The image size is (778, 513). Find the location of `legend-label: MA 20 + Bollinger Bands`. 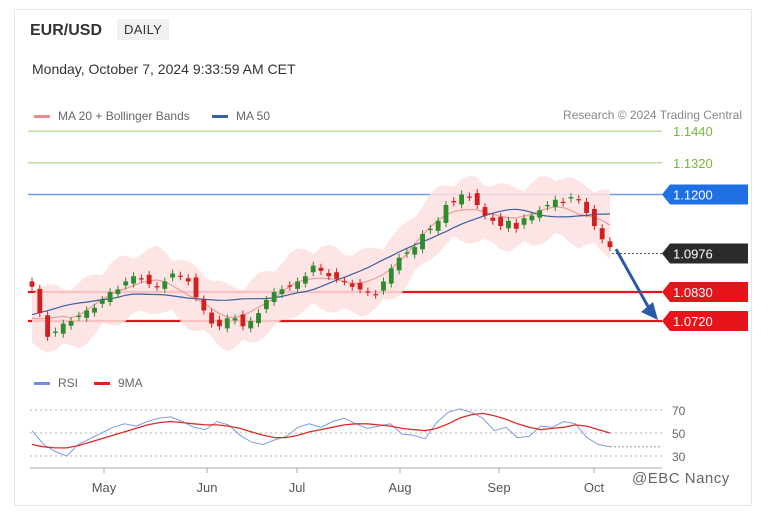

legend-label: MA 20 + Bollinger Bands is located at coordinates (124, 116).